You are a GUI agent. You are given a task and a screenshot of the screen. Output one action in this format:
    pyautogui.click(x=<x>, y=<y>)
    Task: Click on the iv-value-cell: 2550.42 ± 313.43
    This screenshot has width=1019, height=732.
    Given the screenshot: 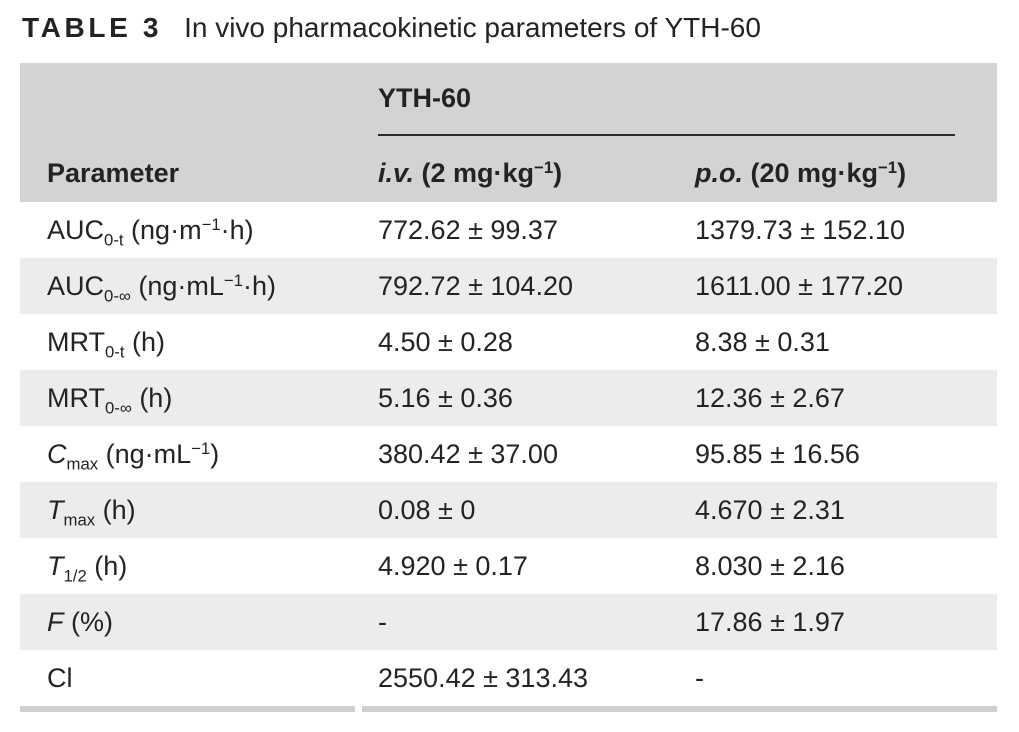 What is the action you would take?
    pyautogui.click(x=483, y=677)
    